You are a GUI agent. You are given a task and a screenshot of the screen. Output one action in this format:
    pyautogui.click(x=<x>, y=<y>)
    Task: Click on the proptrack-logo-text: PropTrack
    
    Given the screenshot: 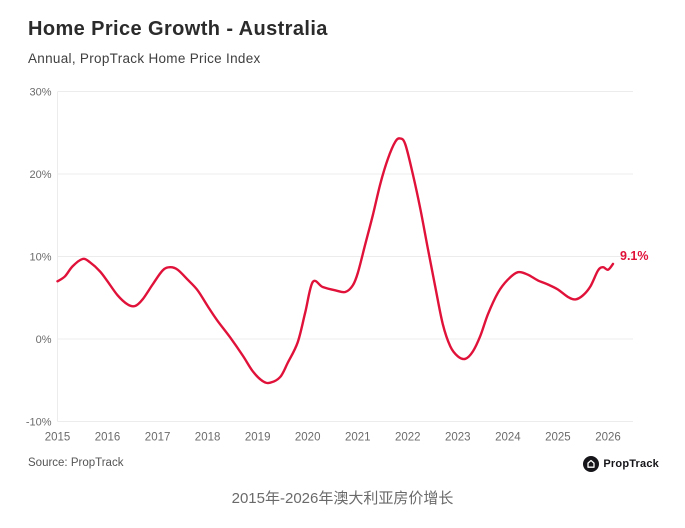 What is the action you would take?
    pyautogui.click(x=631, y=464)
    